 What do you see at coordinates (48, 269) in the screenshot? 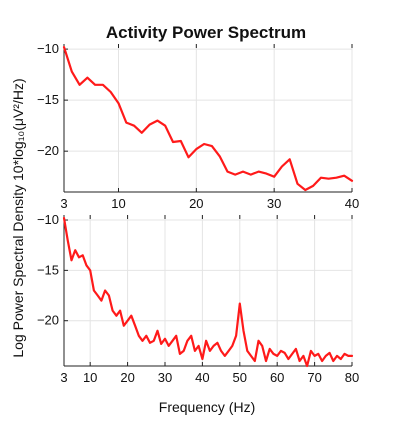
I see `bottom-y-tick-label: −15` at bounding box center [48, 269].